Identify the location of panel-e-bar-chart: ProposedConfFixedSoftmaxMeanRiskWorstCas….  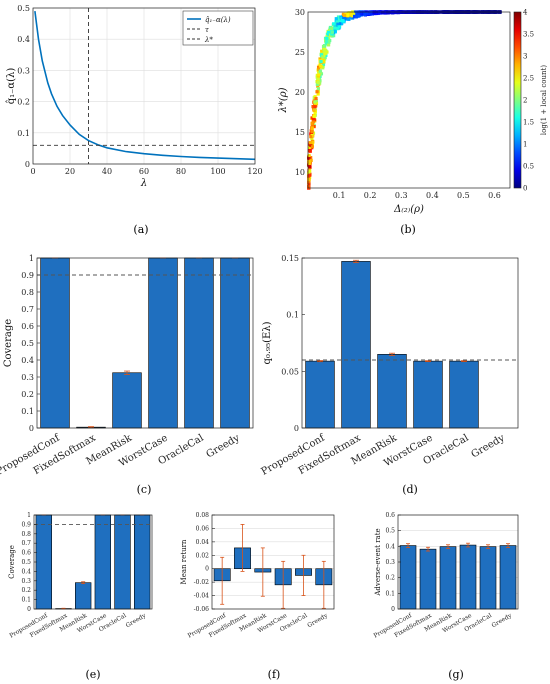
(80, 576).